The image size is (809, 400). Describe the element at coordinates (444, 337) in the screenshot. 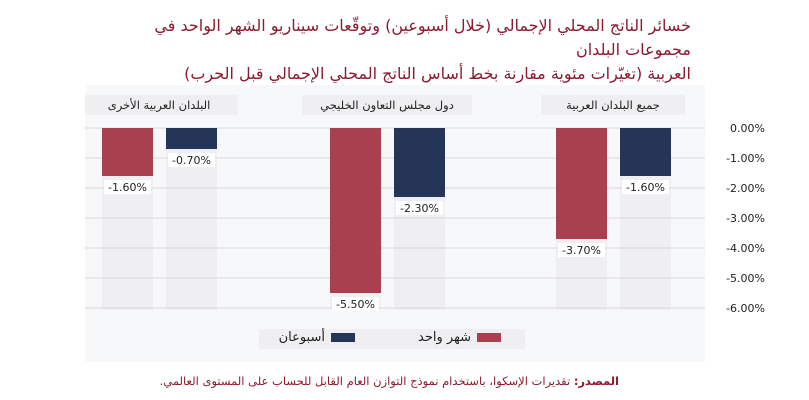

I see `legend-label: شهر واحد` at that location.